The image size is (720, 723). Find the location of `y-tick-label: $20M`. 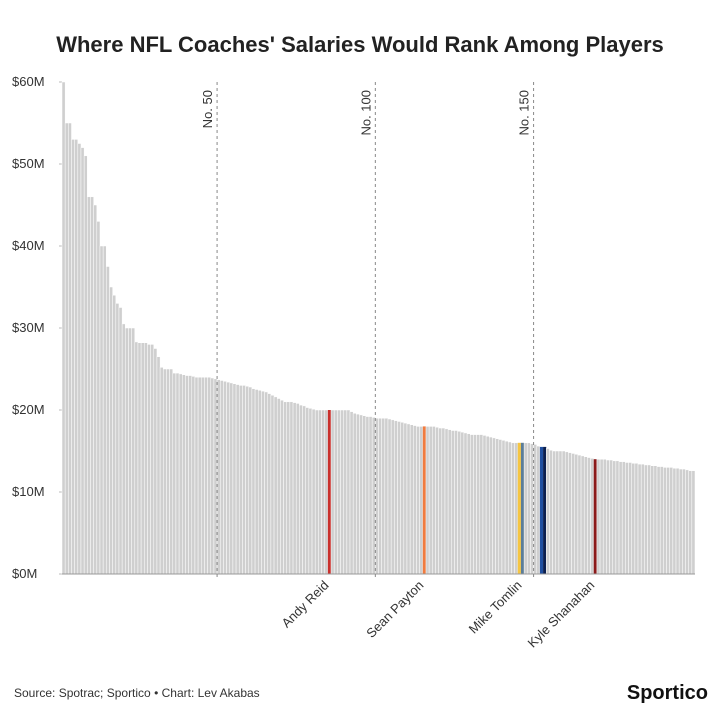

y-tick-label: $20M is located at coordinates (28, 409).